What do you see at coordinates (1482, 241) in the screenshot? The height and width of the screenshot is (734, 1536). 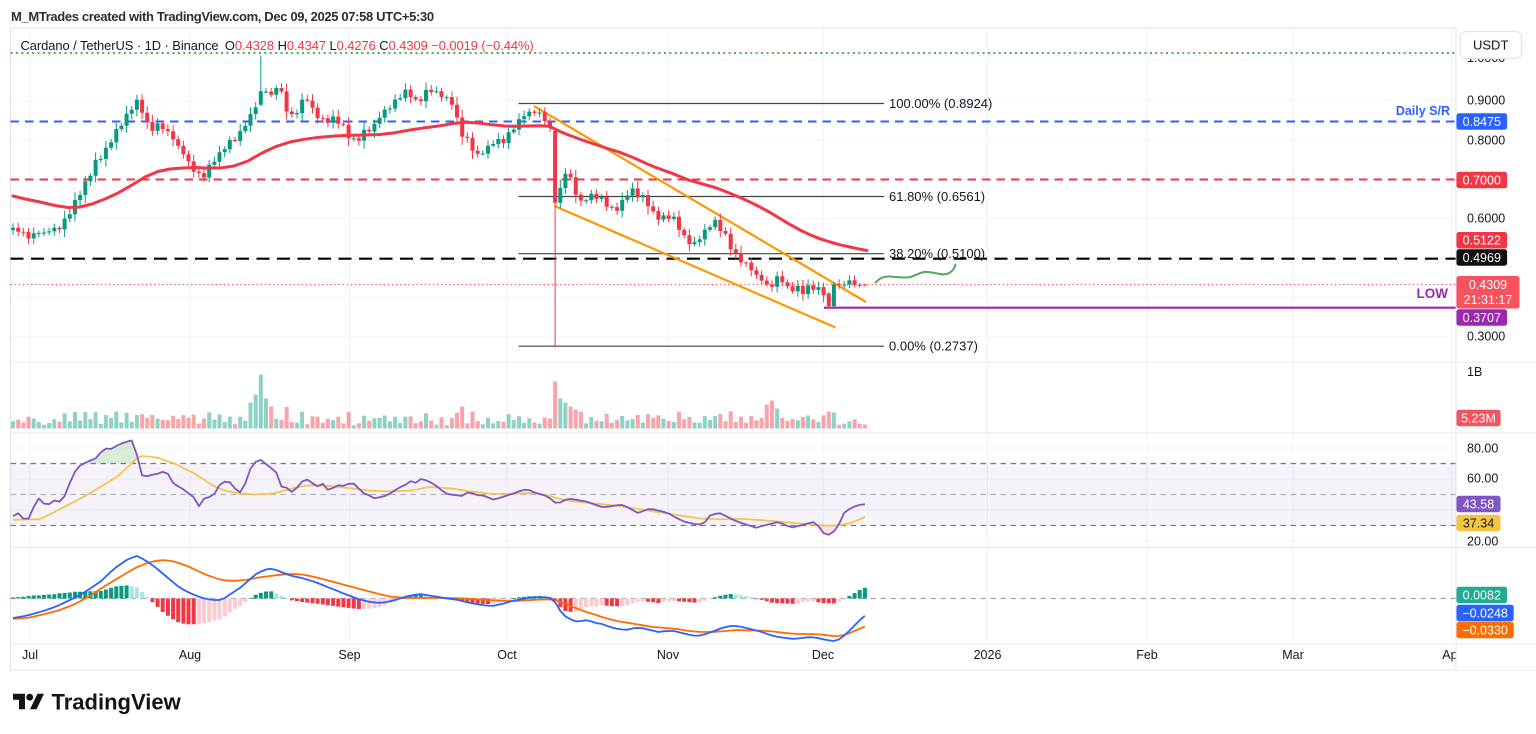 I see `svg-text: 0.5122` at bounding box center [1482, 241].